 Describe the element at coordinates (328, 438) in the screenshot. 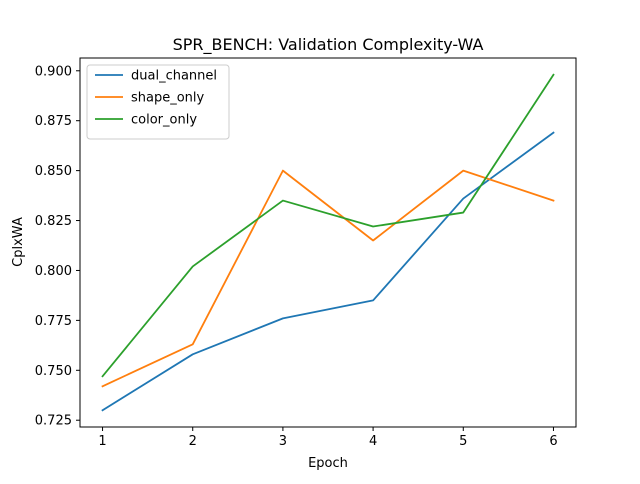

I see `x-axis-ticks: 1 2 3 4 5 6` at that location.